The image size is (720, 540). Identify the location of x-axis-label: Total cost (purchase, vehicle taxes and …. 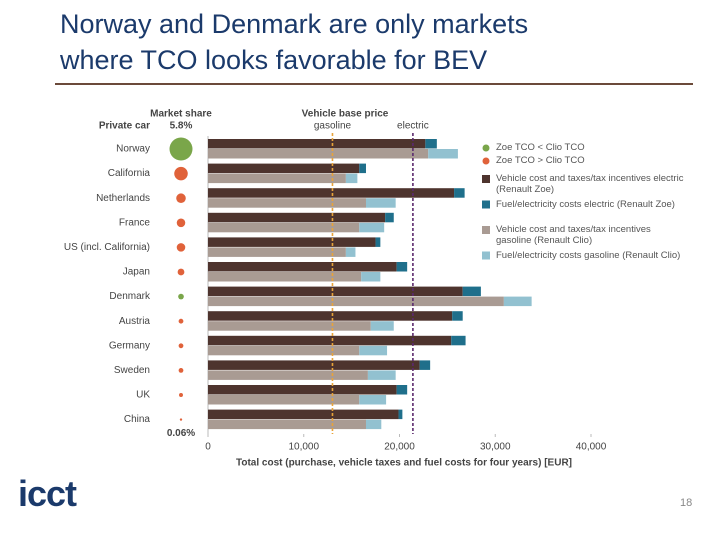
(404, 463).